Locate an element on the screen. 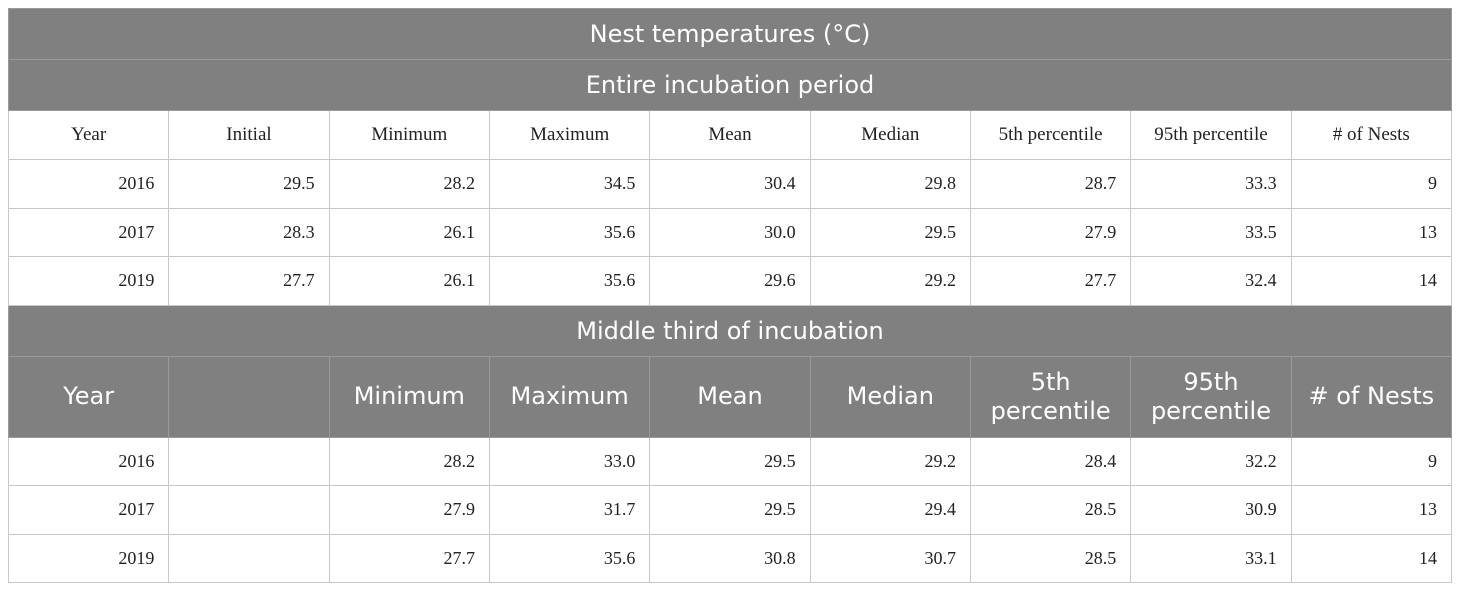 The height and width of the screenshot is (590, 1460). data-cell: 30.7 is located at coordinates (890, 558).